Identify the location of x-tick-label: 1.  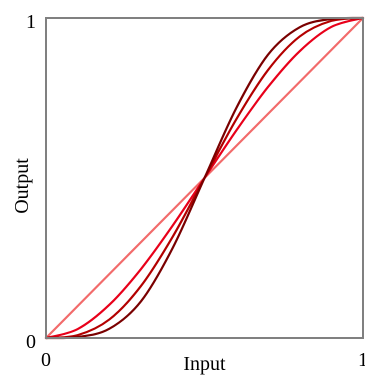
(361, 360).